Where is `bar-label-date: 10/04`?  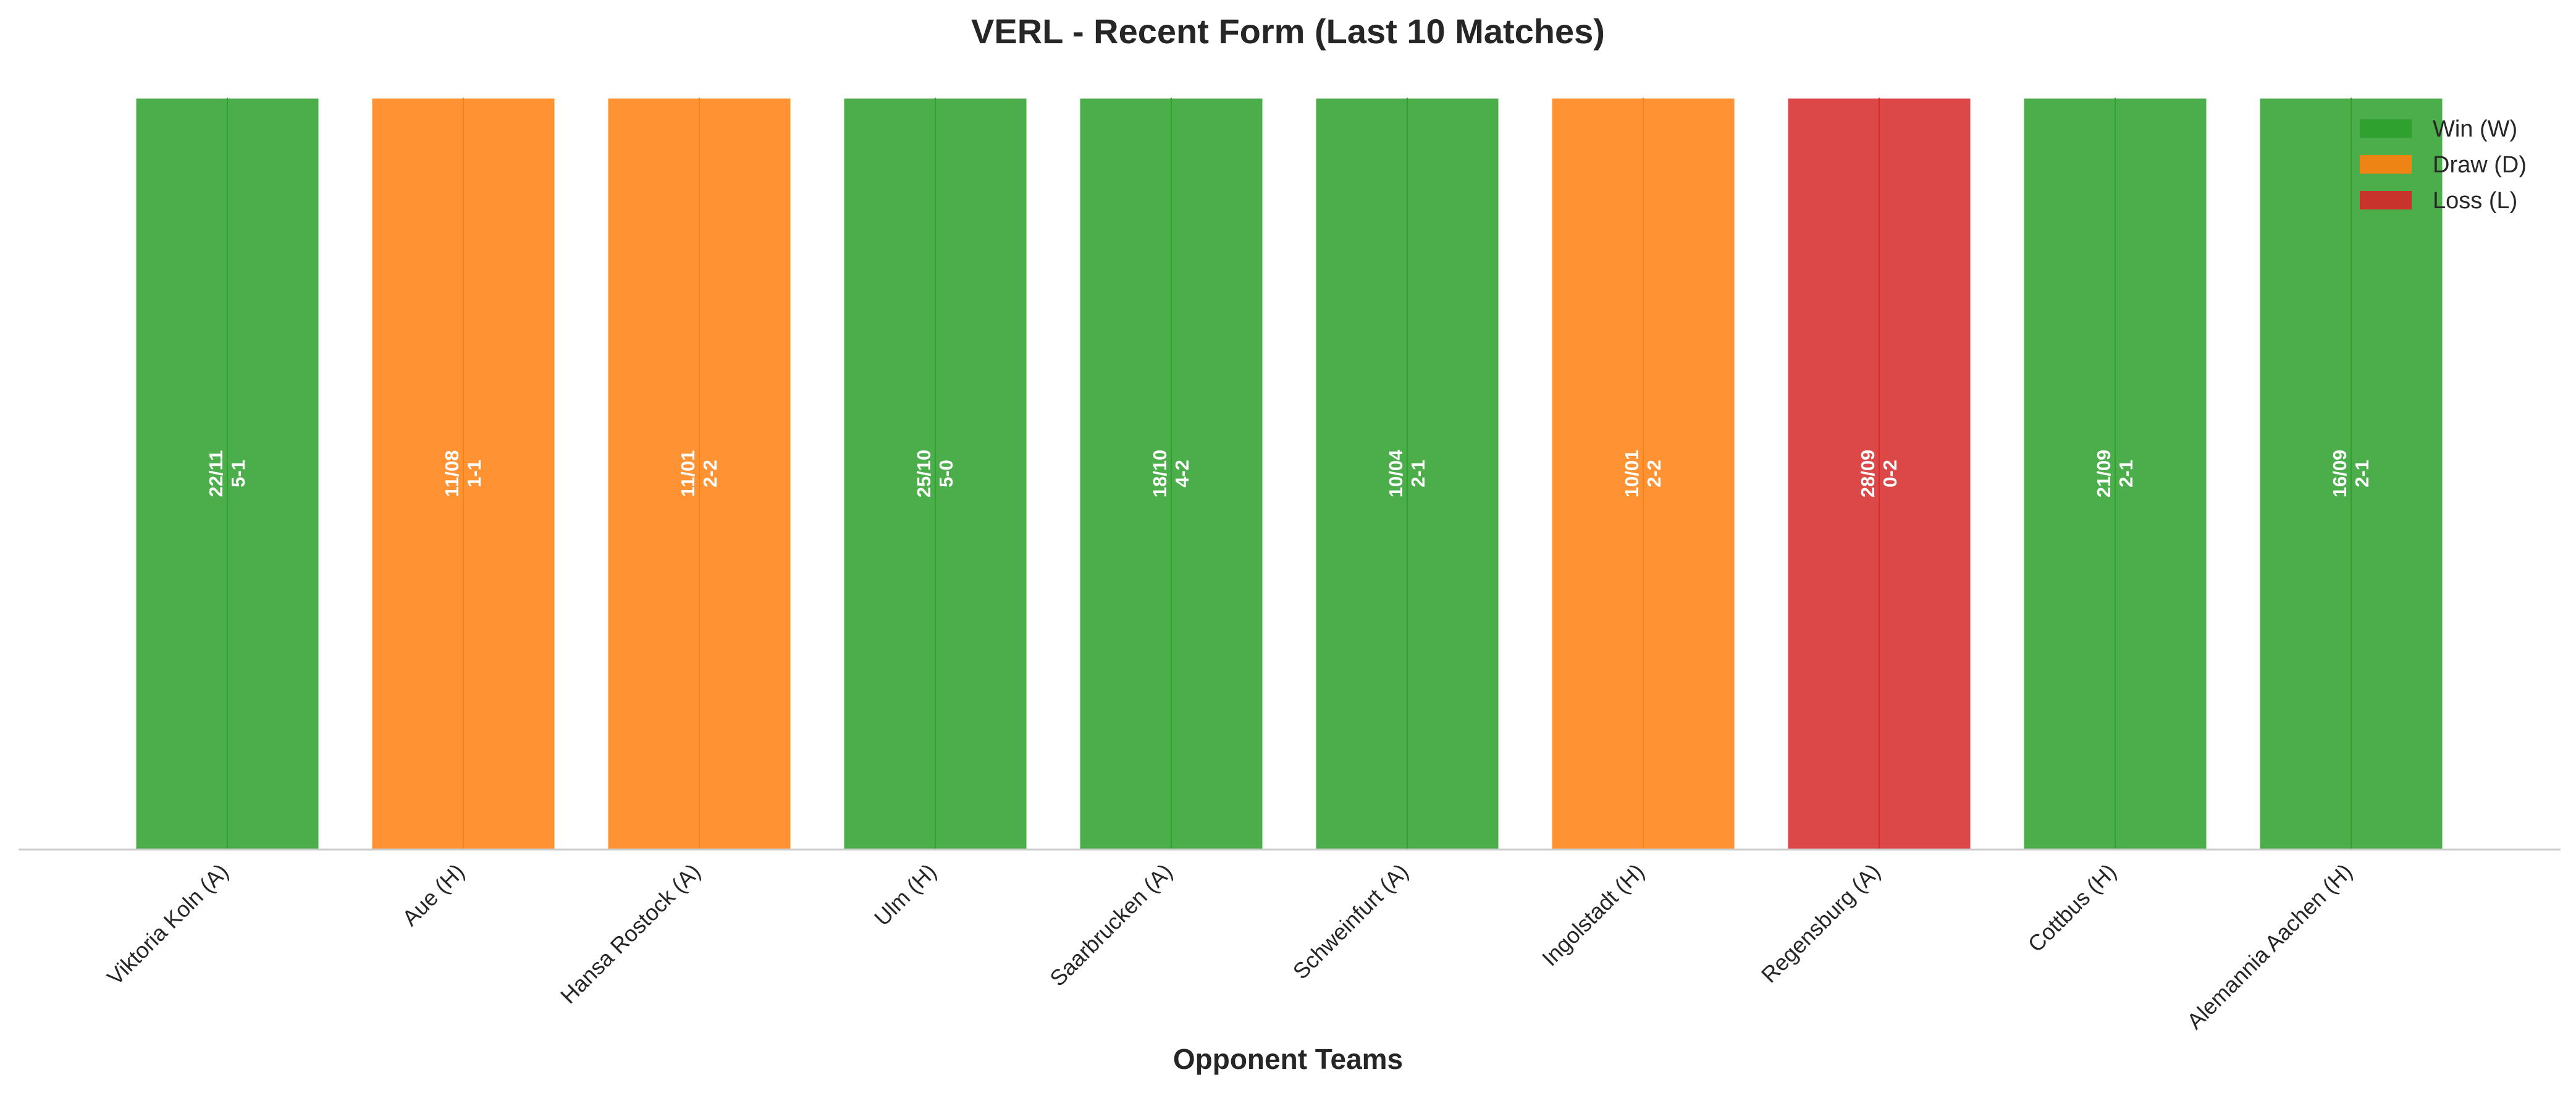 bar-label-date: 10/04 is located at coordinates (1396, 473).